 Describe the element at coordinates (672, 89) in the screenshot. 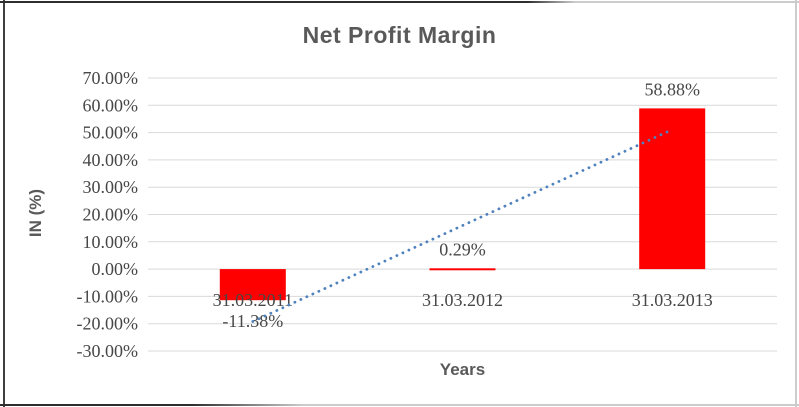

I see `data-label: 58.88%` at that location.